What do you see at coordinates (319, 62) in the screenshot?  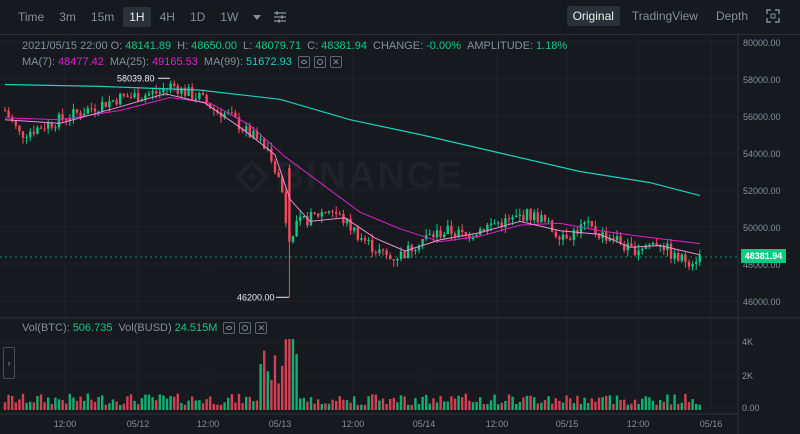 I see `ma-settings-gear-icon` at bounding box center [319, 62].